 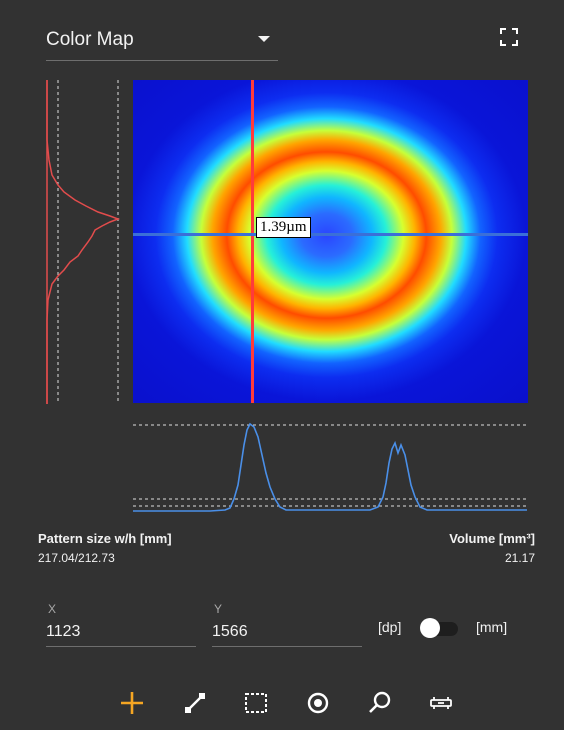 I want to click on fullscreen-icon, so click(x=509, y=37).